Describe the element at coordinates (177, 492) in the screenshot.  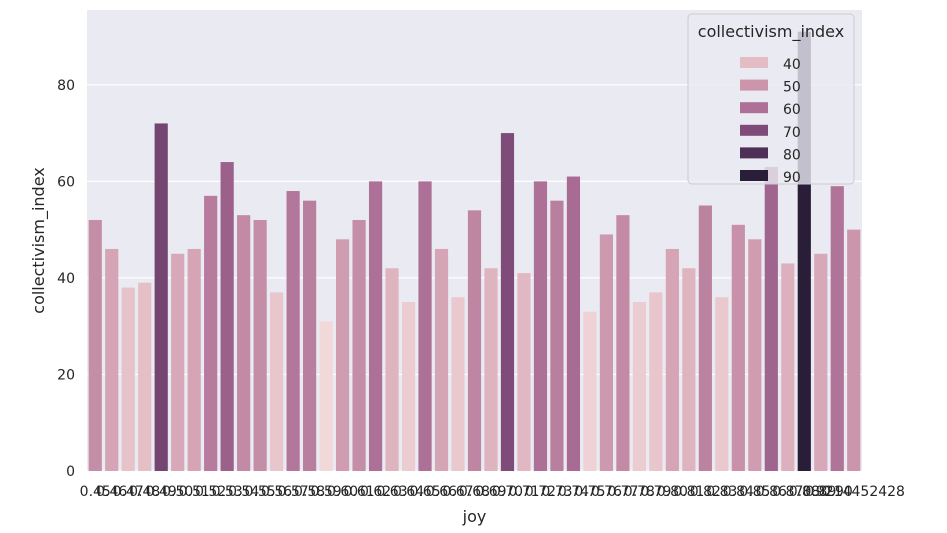
I see `x-tick-label: 0.50` at that location.